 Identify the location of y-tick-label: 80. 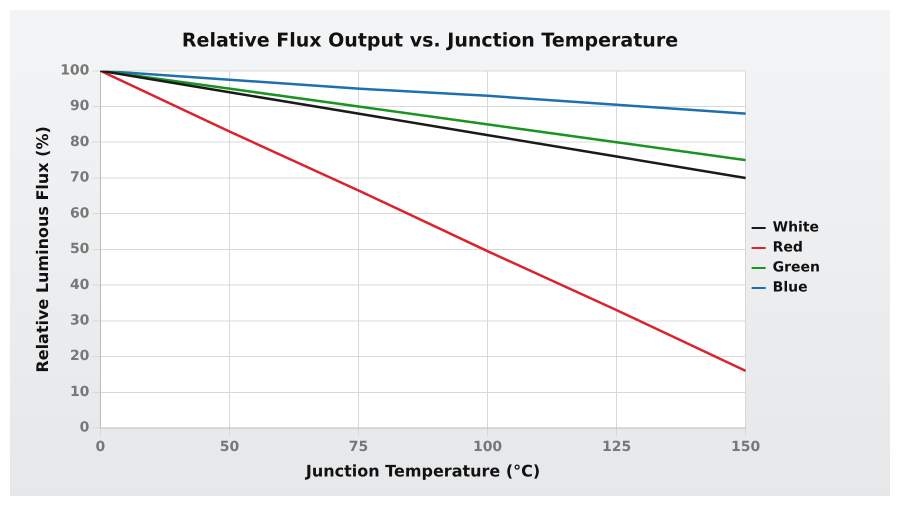
(80, 142).